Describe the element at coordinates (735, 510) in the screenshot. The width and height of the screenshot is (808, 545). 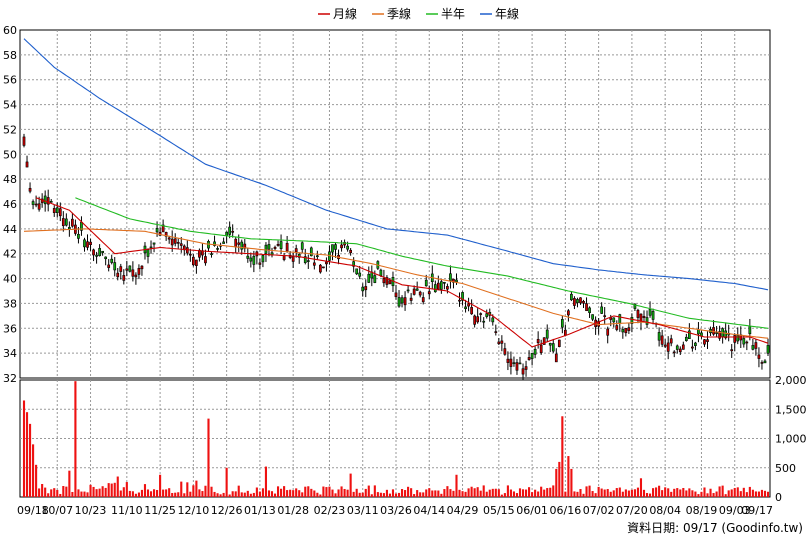
I see `x-tick-label: 09/03` at that location.